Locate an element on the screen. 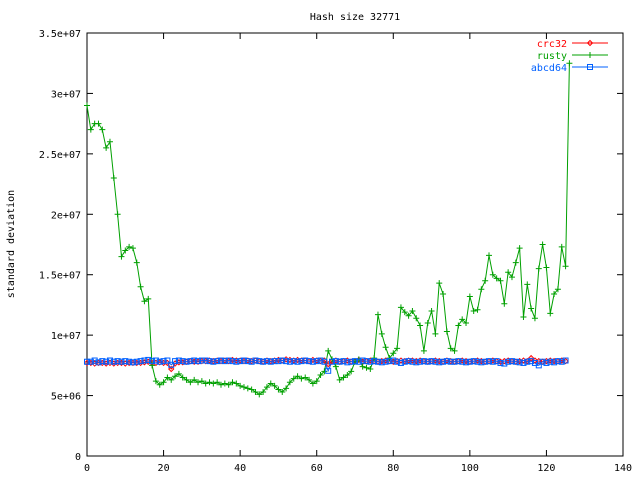 This screenshot has height=480, width=640. x-tick-label: 80 is located at coordinates (393, 468).